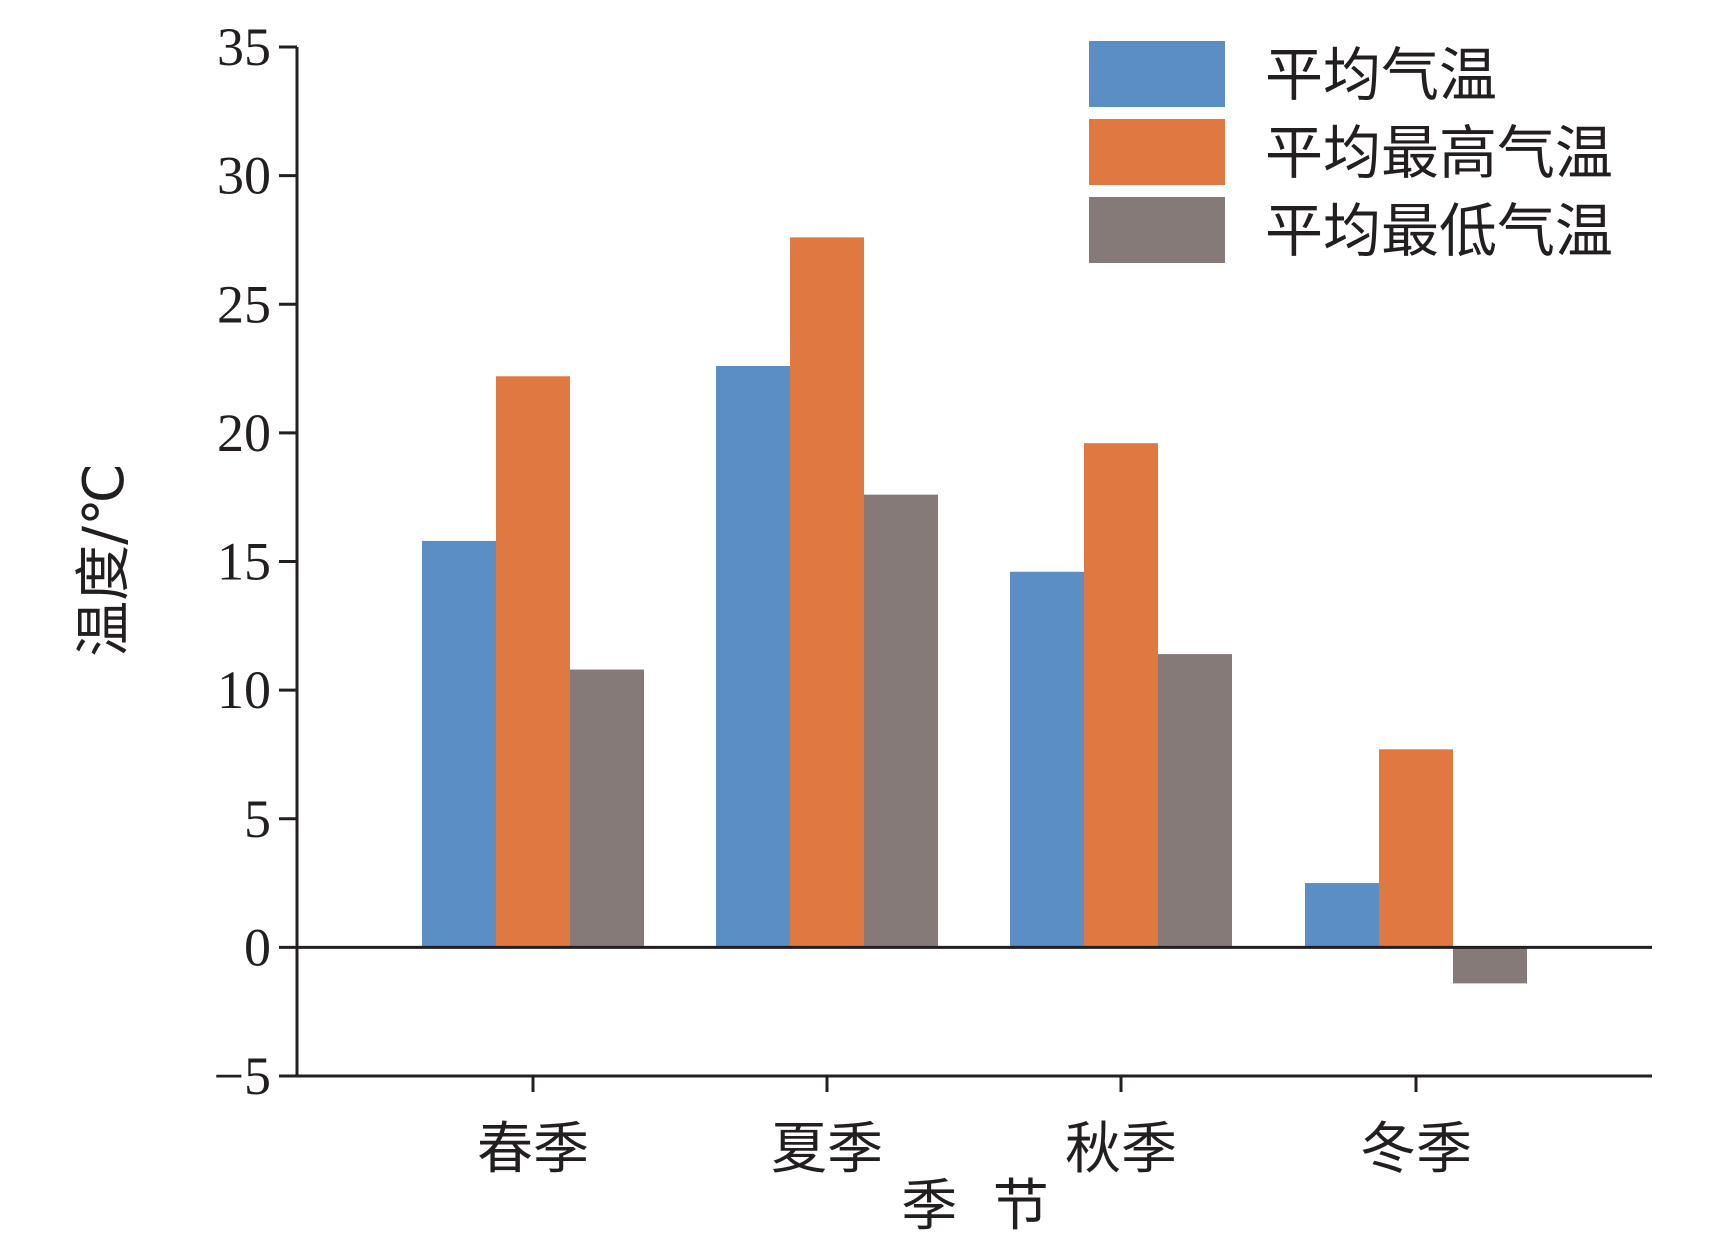 The height and width of the screenshot is (1253, 1724). What do you see at coordinates (975, 1206) in the screenshot?
I see `x-axis-title: 季 节` at bounding box center [975, 1206].